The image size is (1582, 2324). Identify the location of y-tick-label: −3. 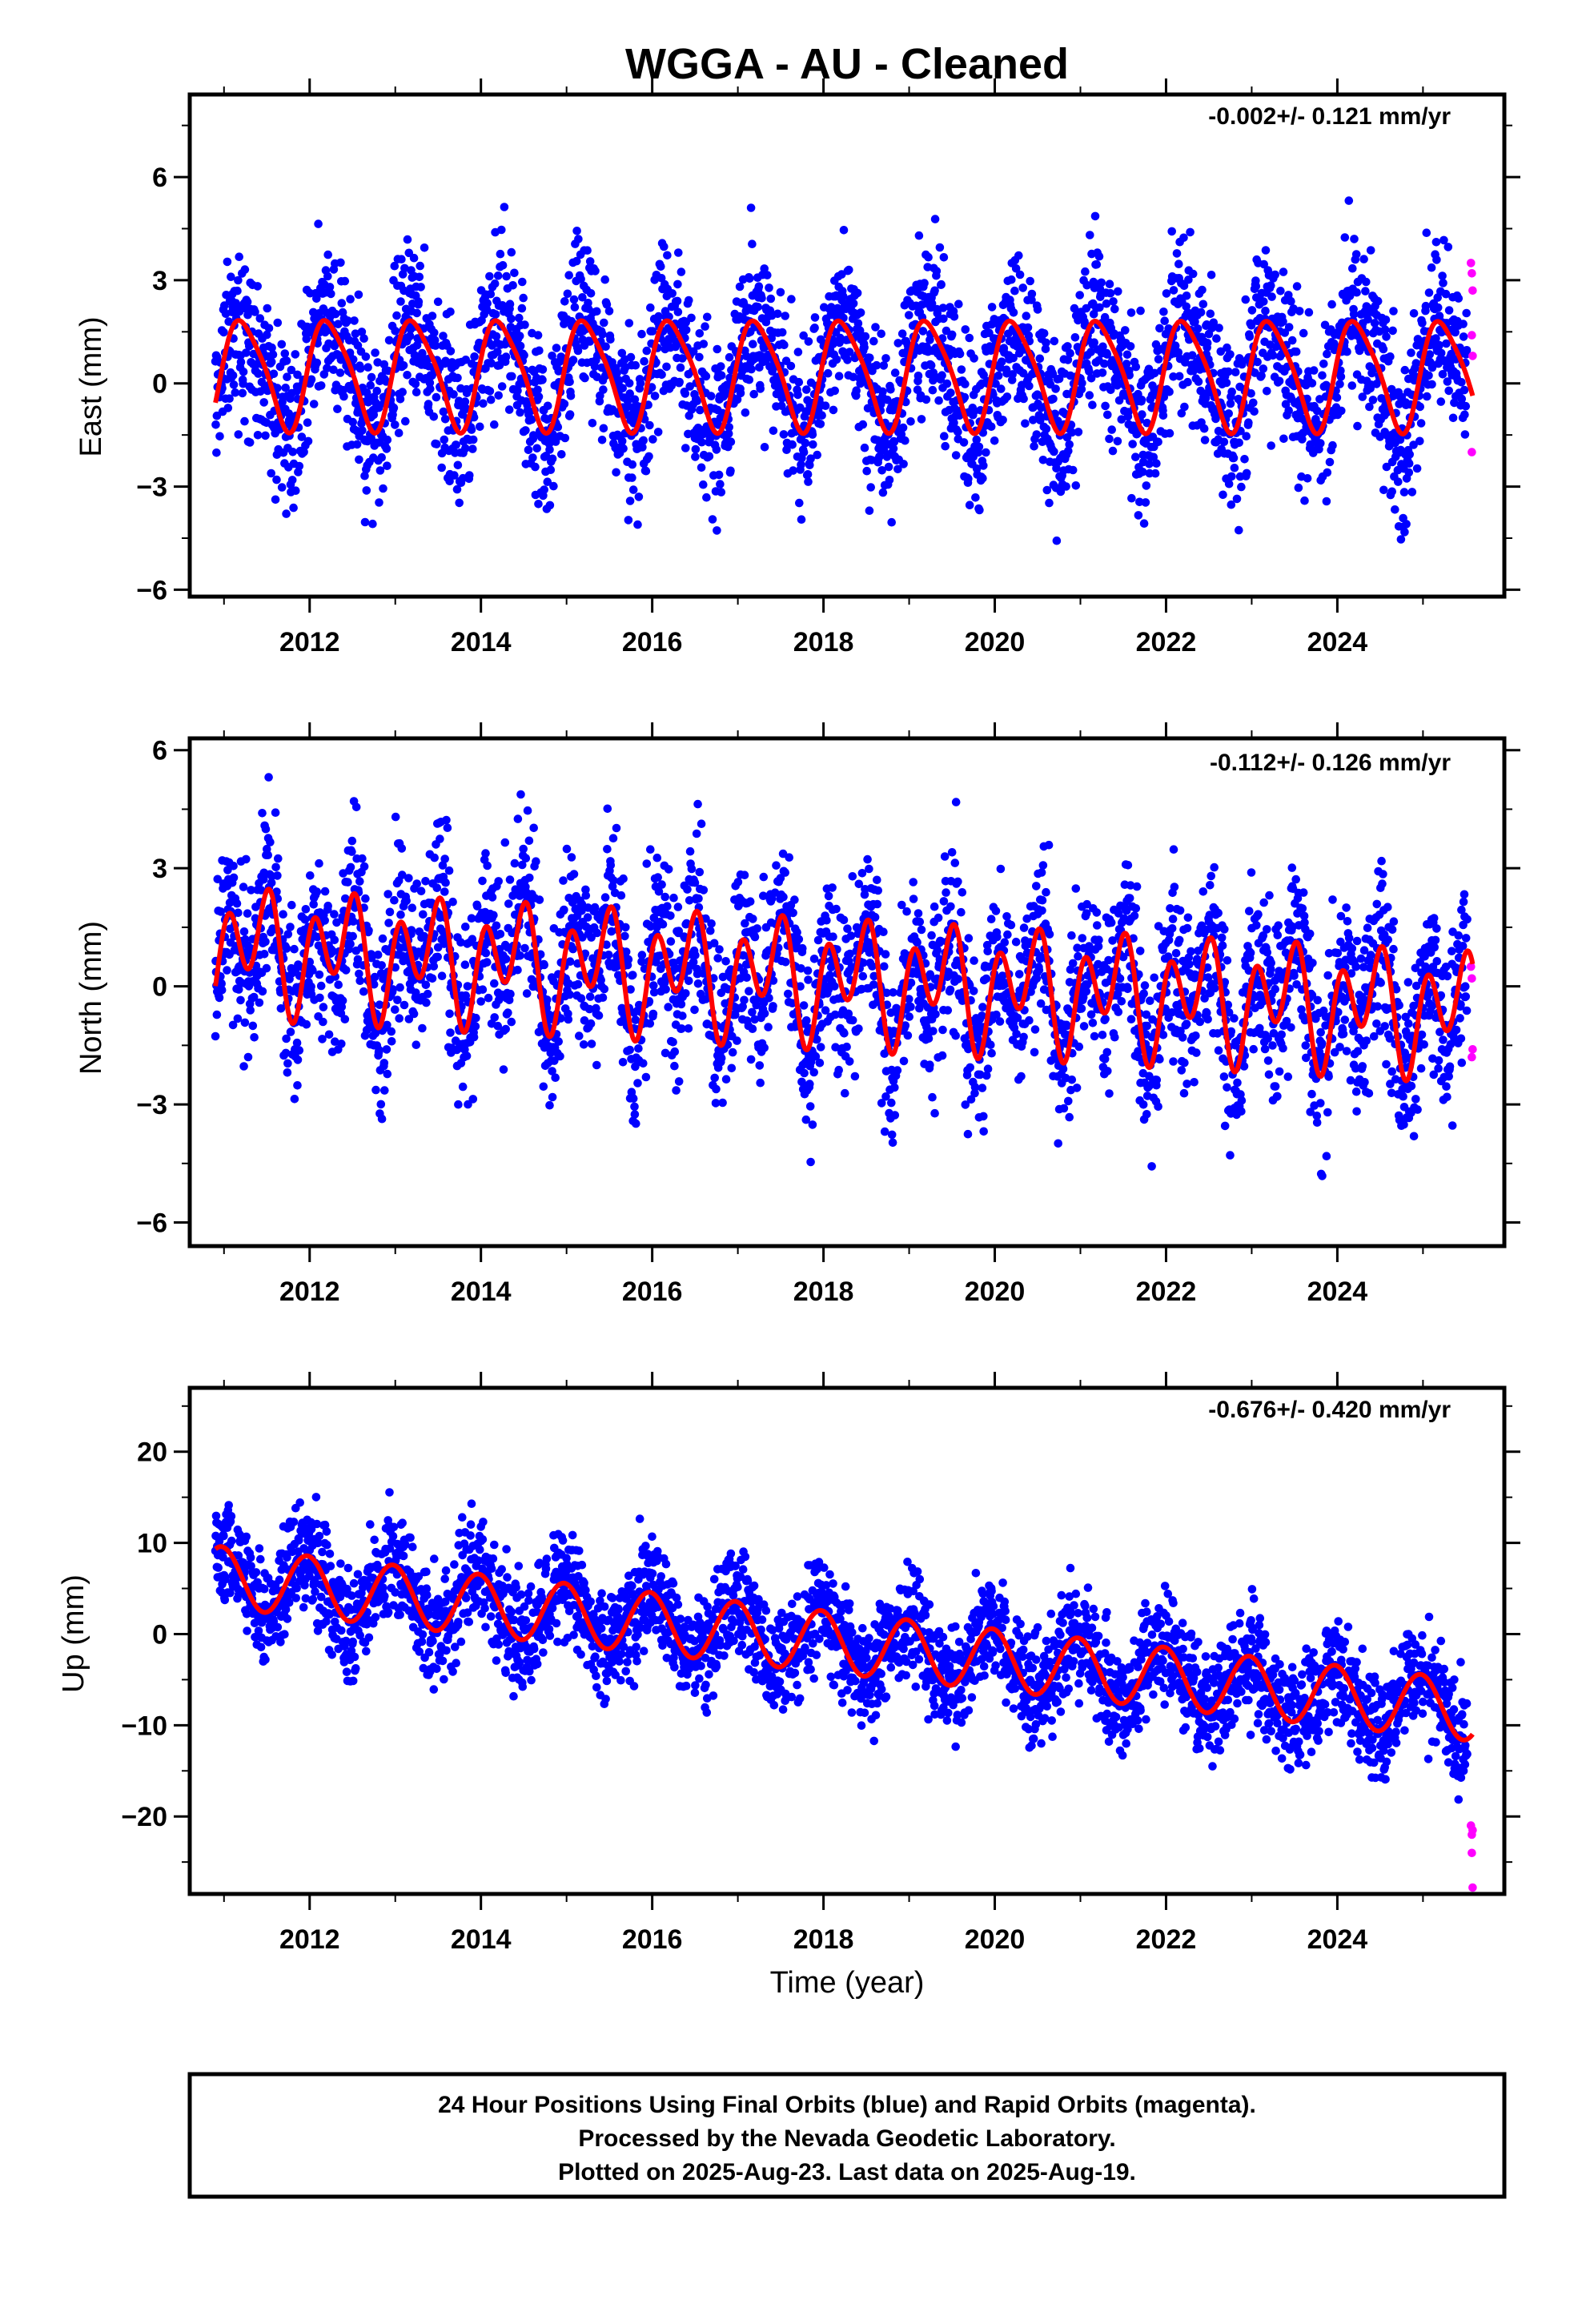
(151, 487).